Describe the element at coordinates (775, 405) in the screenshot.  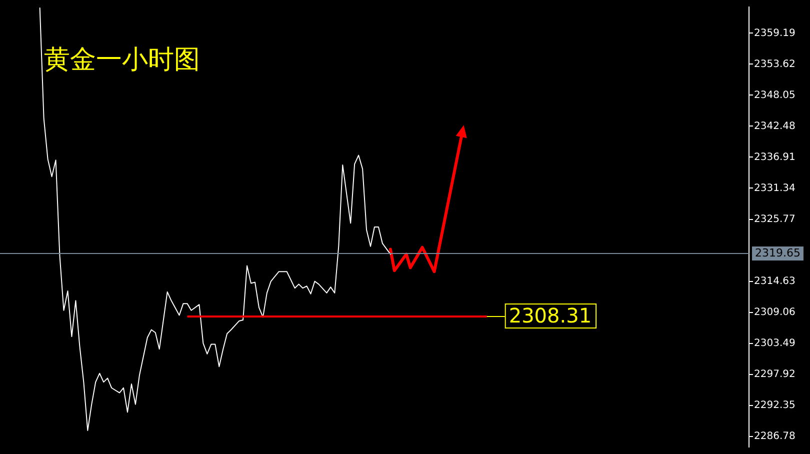
I see `y-tick-label: 2292.35` at that location.